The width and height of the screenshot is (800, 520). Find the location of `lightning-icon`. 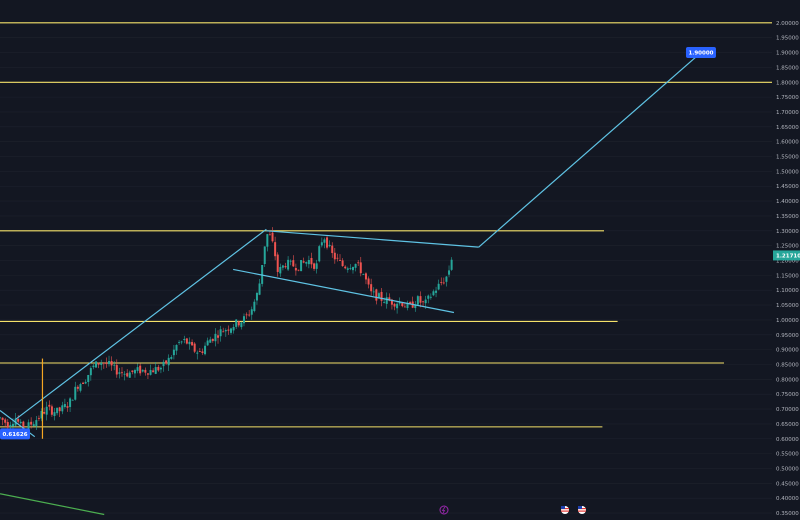

lightning-icon is located at coordinates (444, 510).